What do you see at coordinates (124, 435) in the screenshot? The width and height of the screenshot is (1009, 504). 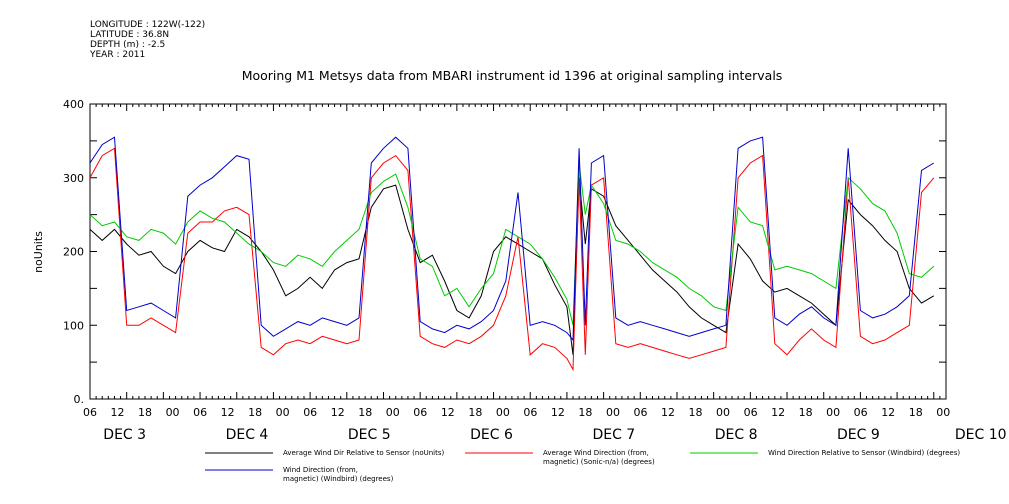 I see `x-date-label: DEC 3` at bounding box center [124, 435].